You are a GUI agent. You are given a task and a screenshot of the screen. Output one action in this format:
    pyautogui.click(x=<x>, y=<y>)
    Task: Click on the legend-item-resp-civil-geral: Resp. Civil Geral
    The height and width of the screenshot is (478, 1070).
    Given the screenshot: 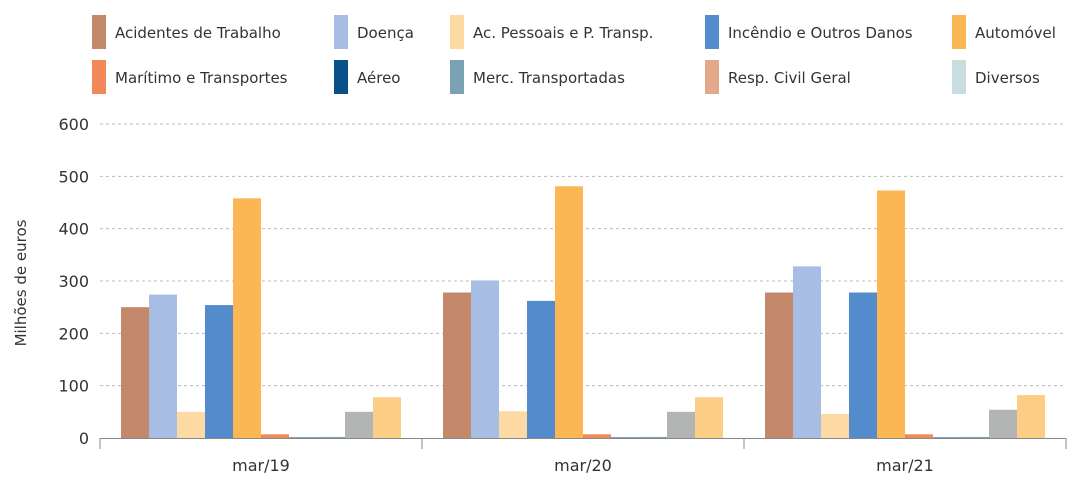 What is the action you would take?
    pyautogui.click(x=778, y=77)
    